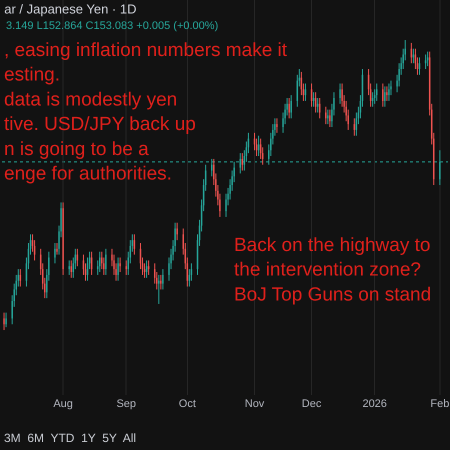 This screenshot has width=450, height=450. What do you see at coordinates (187, 404) in the screenshot?
I see `x-tick-label: Oct` at bounding box center [187, 404].